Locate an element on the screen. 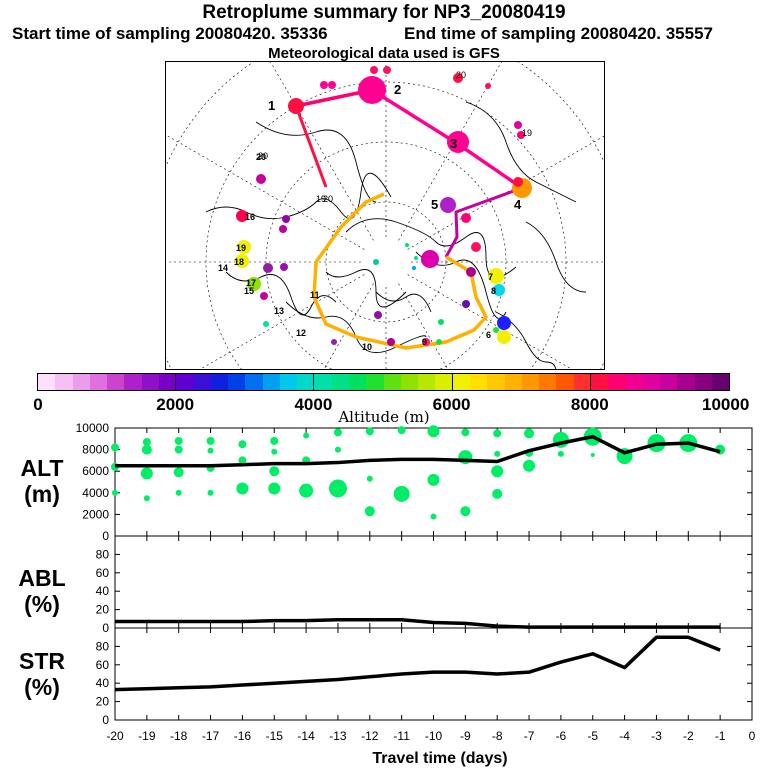  y-tick-label: 80 is located at coordinates (103, 646).